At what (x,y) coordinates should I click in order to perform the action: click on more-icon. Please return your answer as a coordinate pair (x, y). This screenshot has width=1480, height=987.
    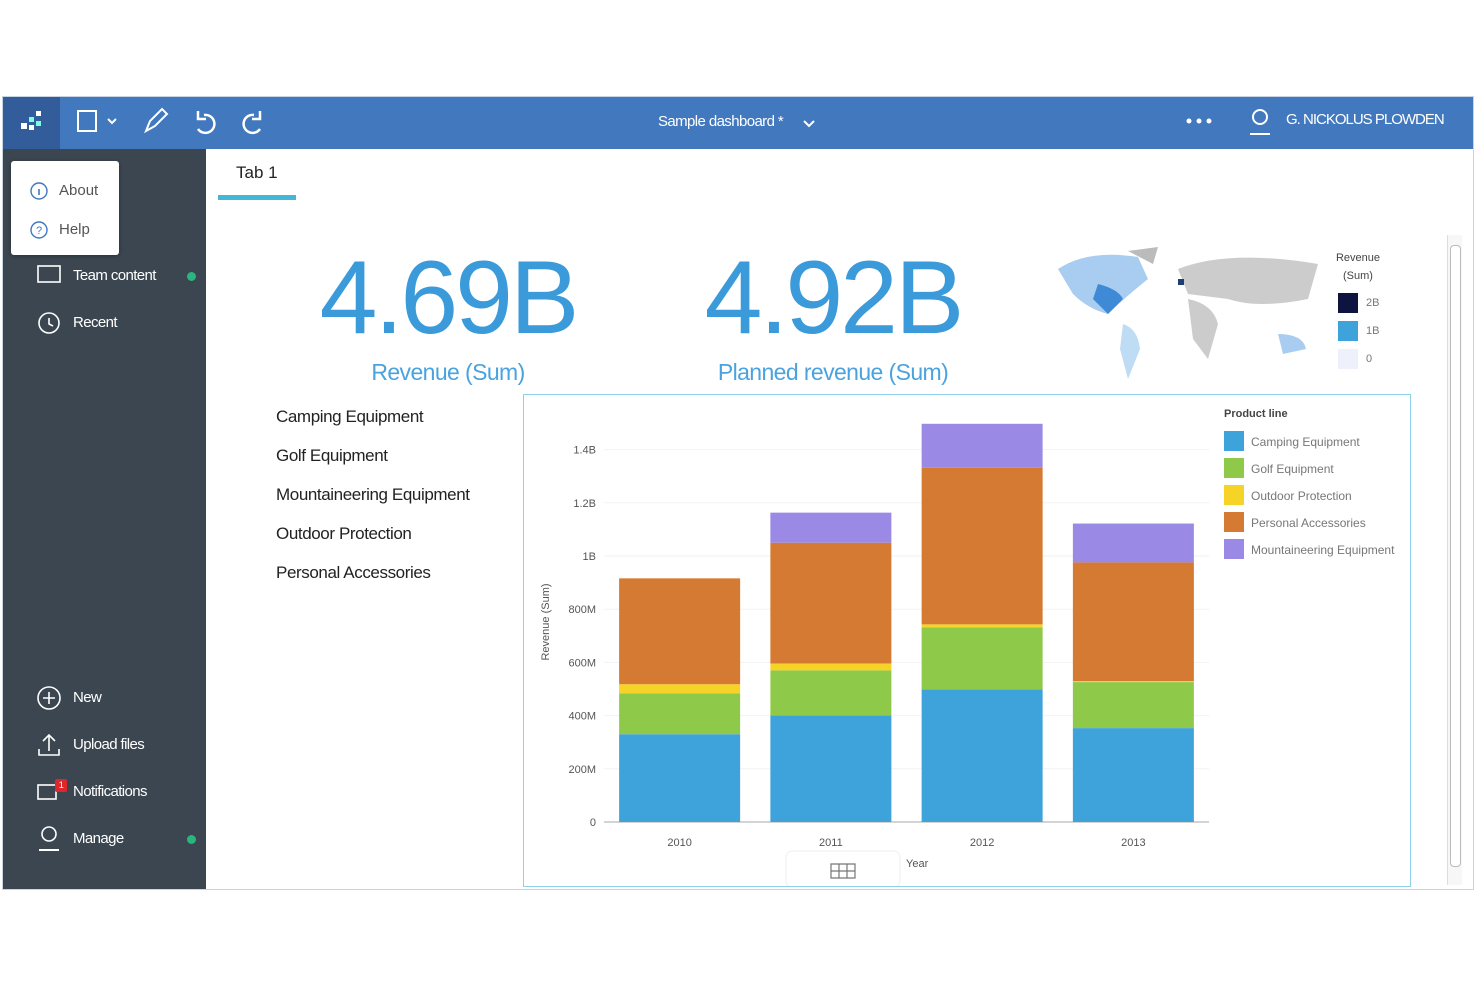
    Looking at the image, I should click on (1199, 125).